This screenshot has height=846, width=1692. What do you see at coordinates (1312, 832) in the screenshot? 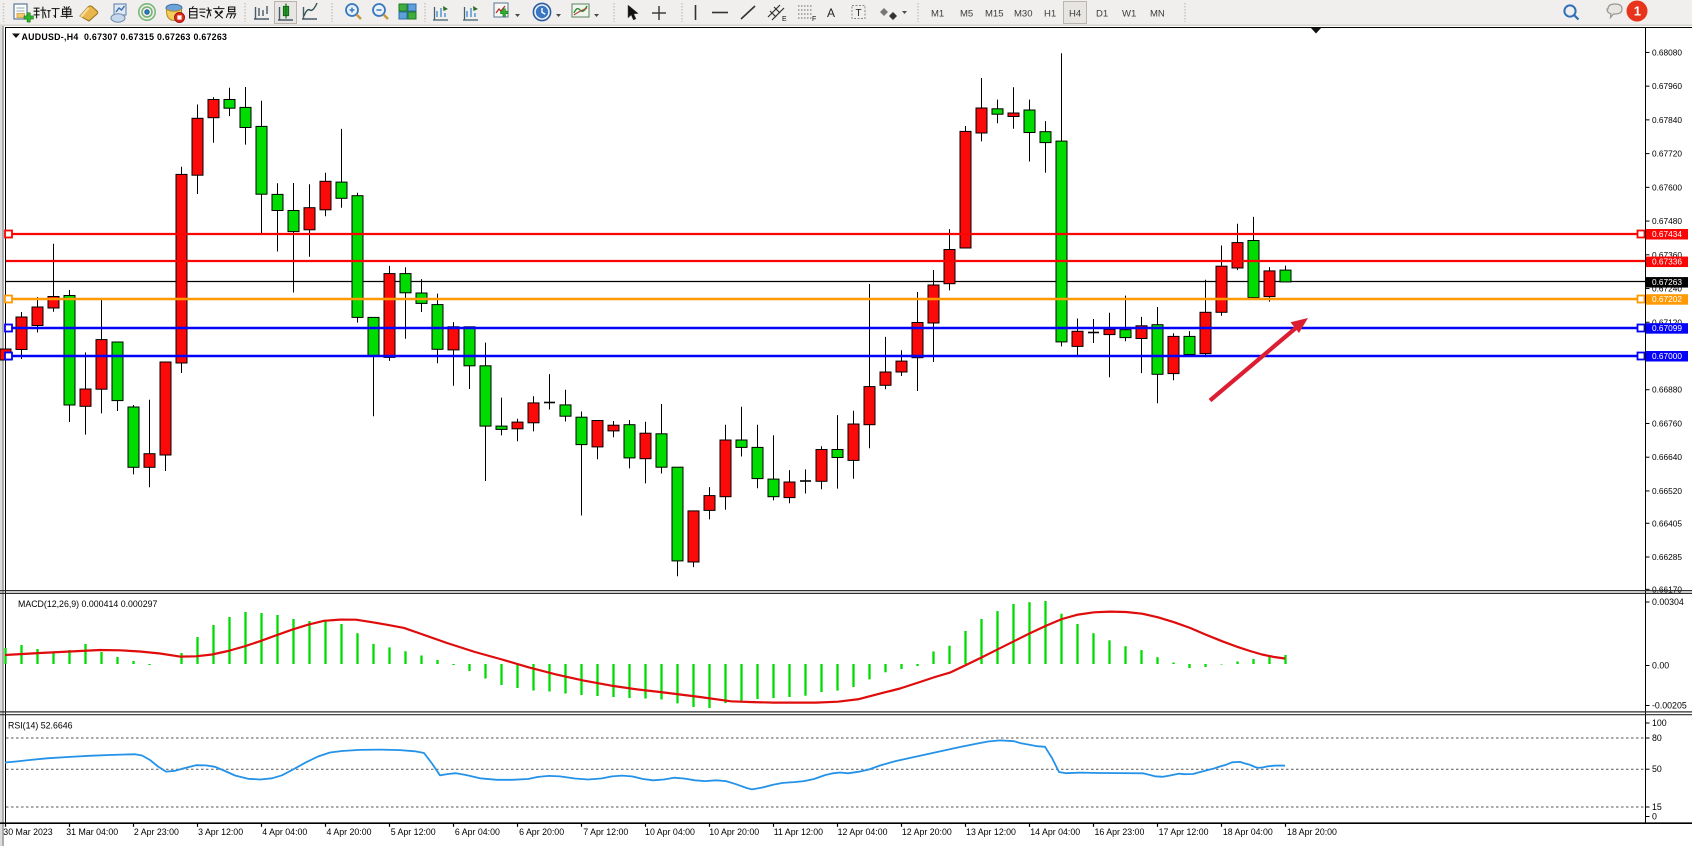
I see `svg-text: 18 Apr 20:00` at bounding box center [1312, 832].